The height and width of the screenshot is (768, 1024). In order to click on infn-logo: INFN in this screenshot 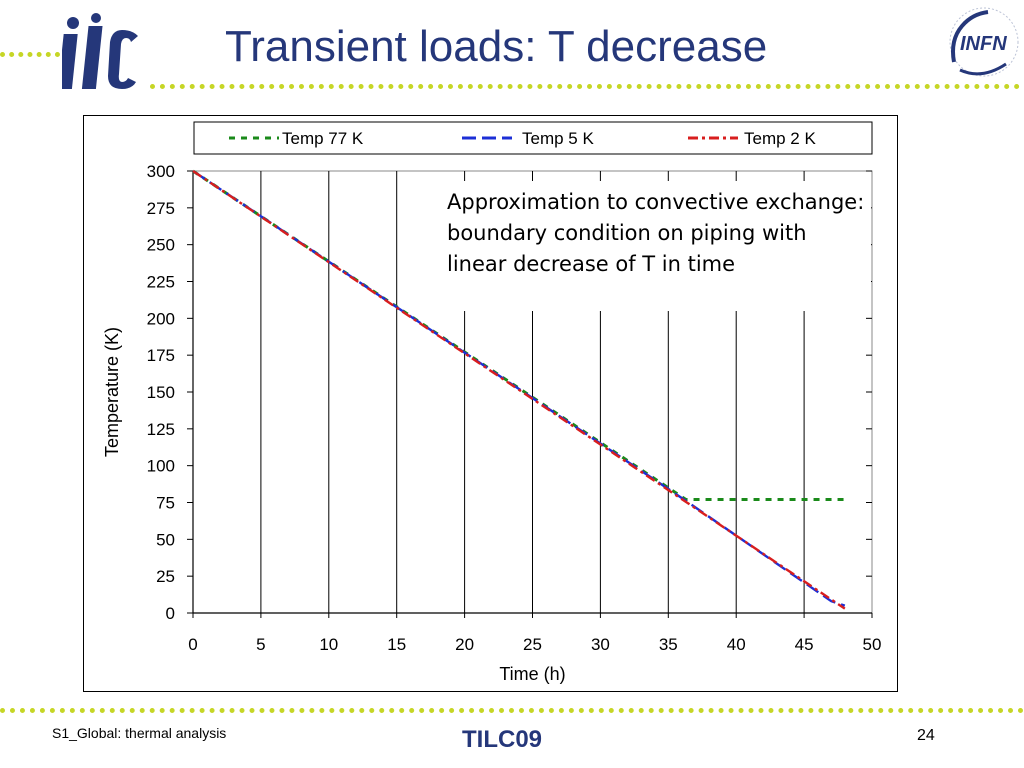, I will do `click(984, 42)`.